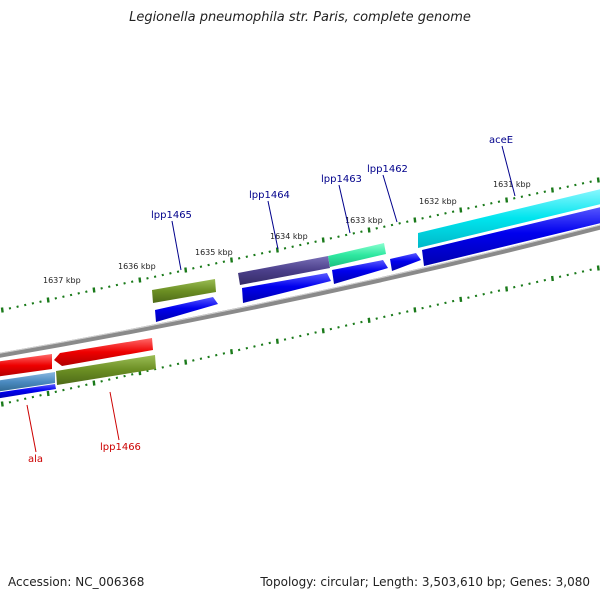 Image resolution: width=600 pixels, height=600 pixels. Describe the element at coordinates (289, 236) in the screenshot. I see `scale-label: 1634 kbp` at that location.